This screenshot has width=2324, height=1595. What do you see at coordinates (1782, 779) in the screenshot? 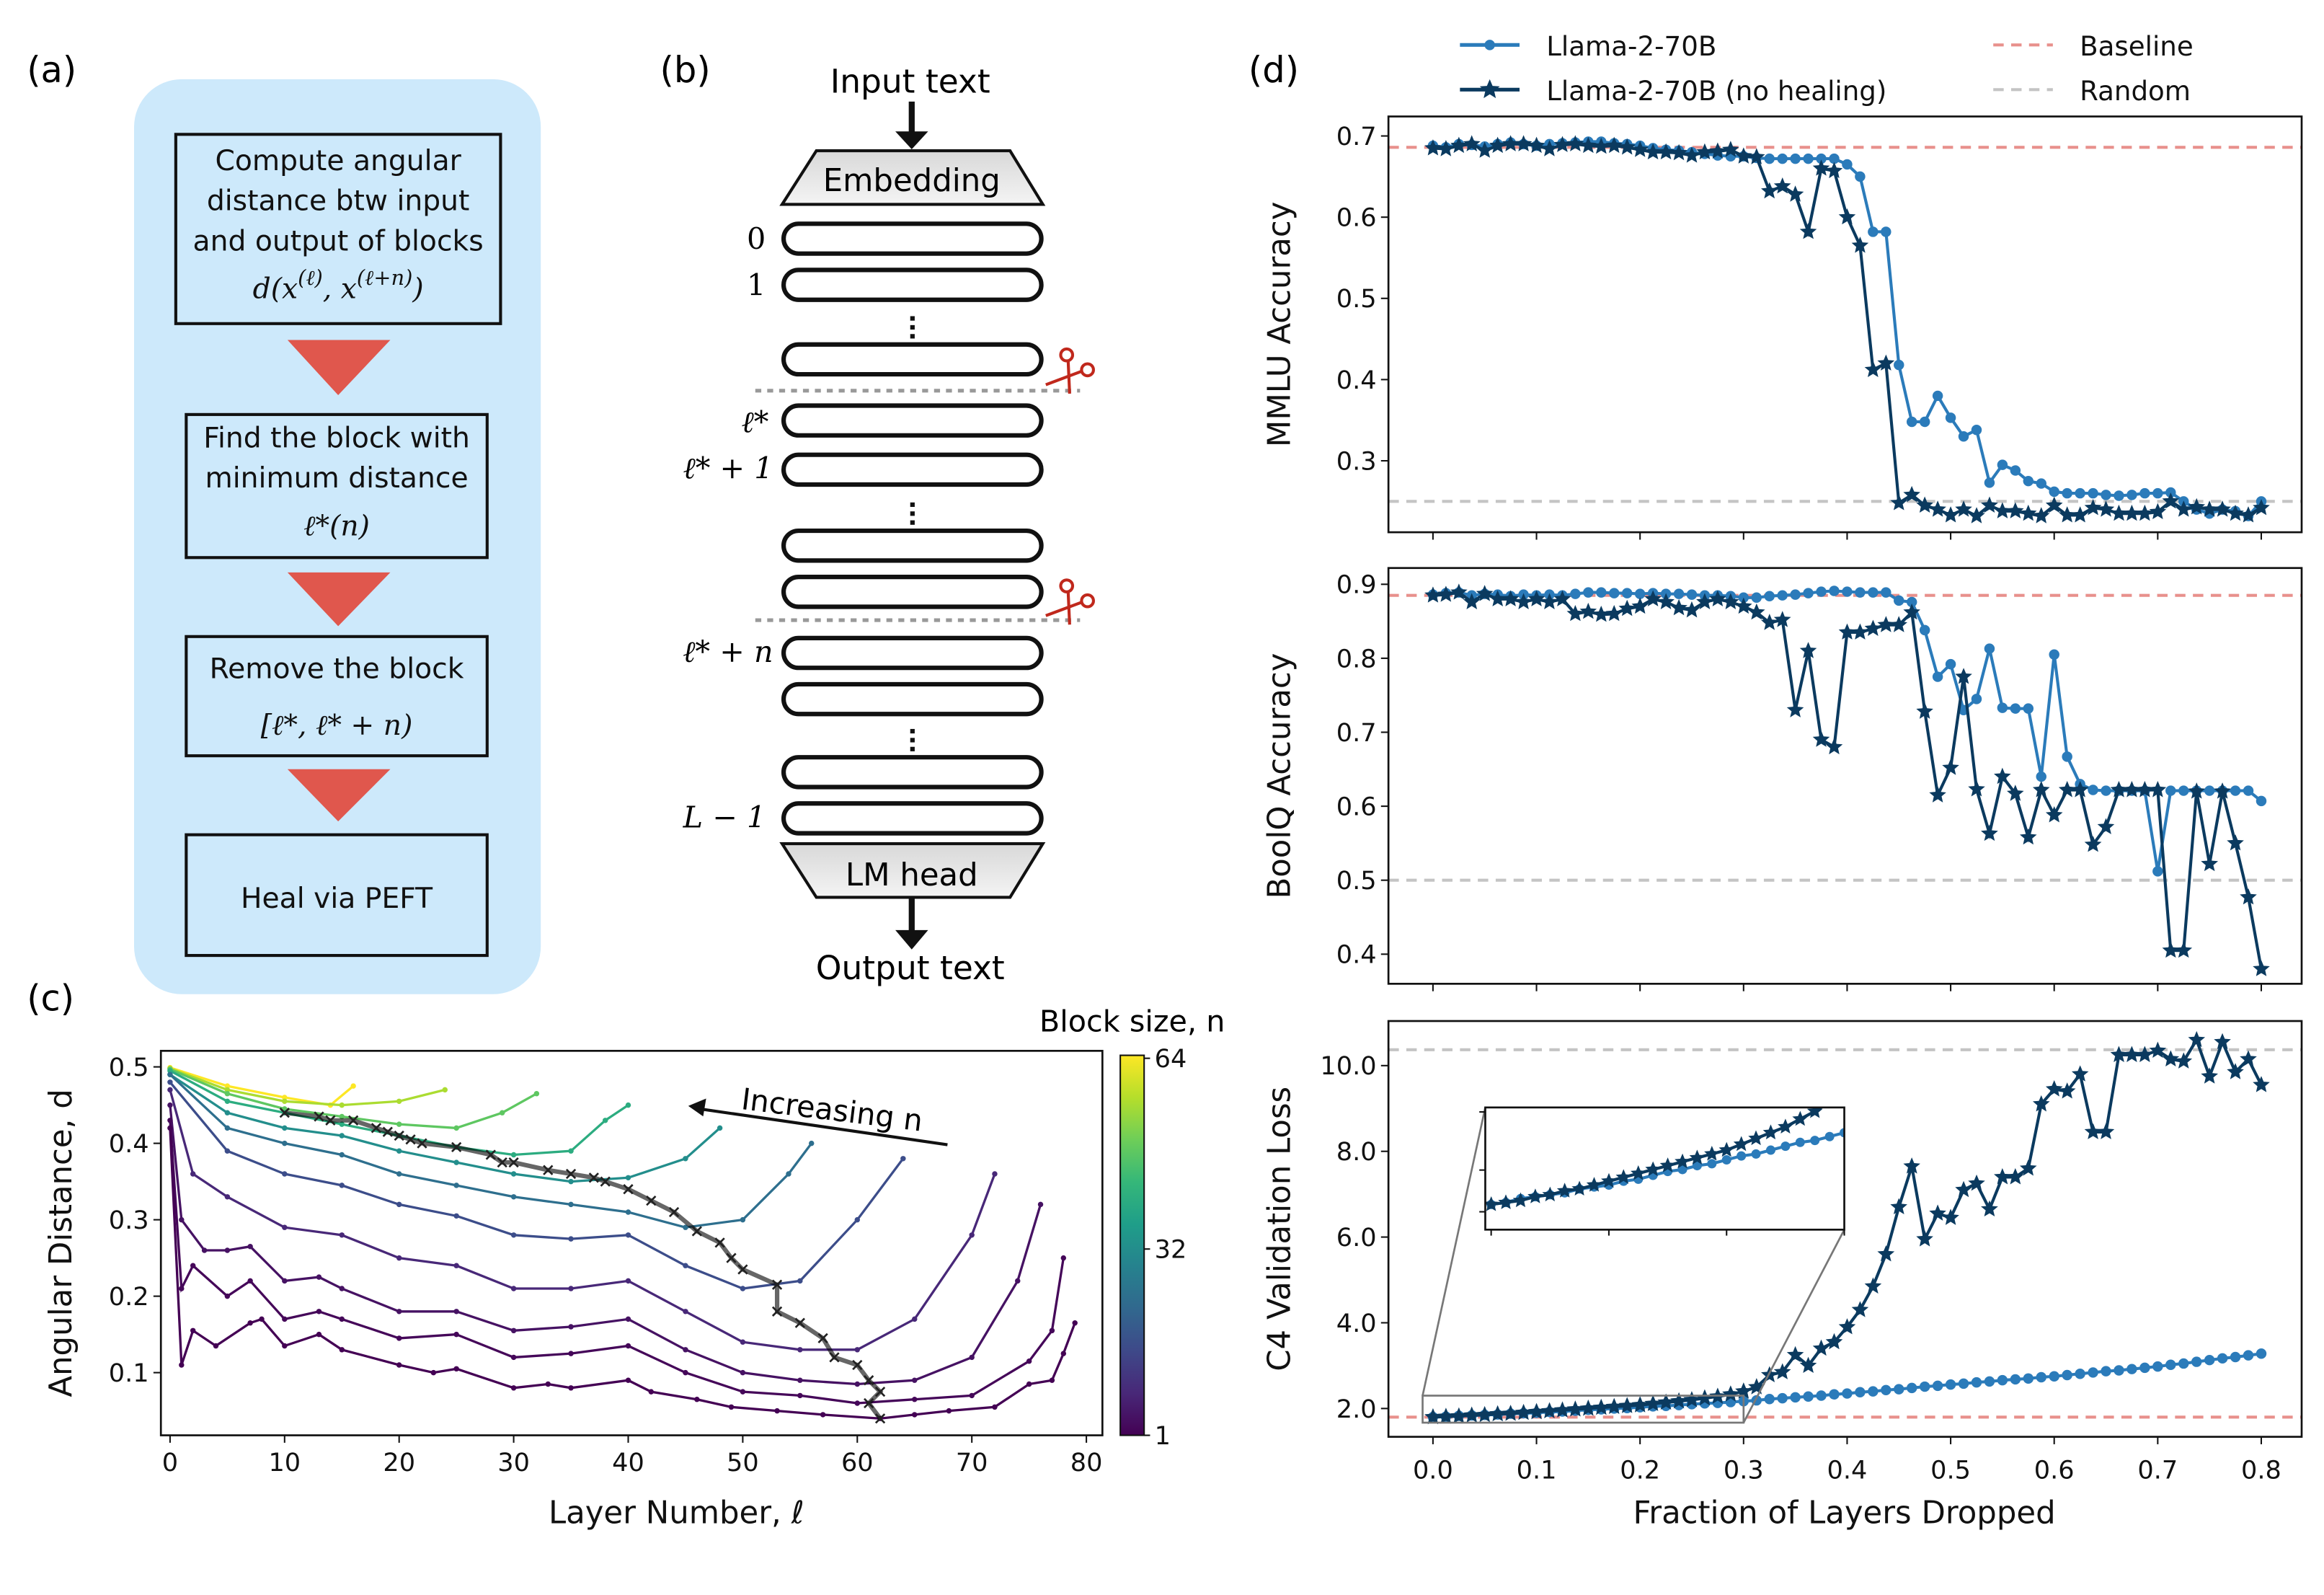
I see `boolq-subplot: 0.4 0.5 0.6 0.7 0.8 0.9 BoolQ Accuracy` at bounding box center [1782, 779].